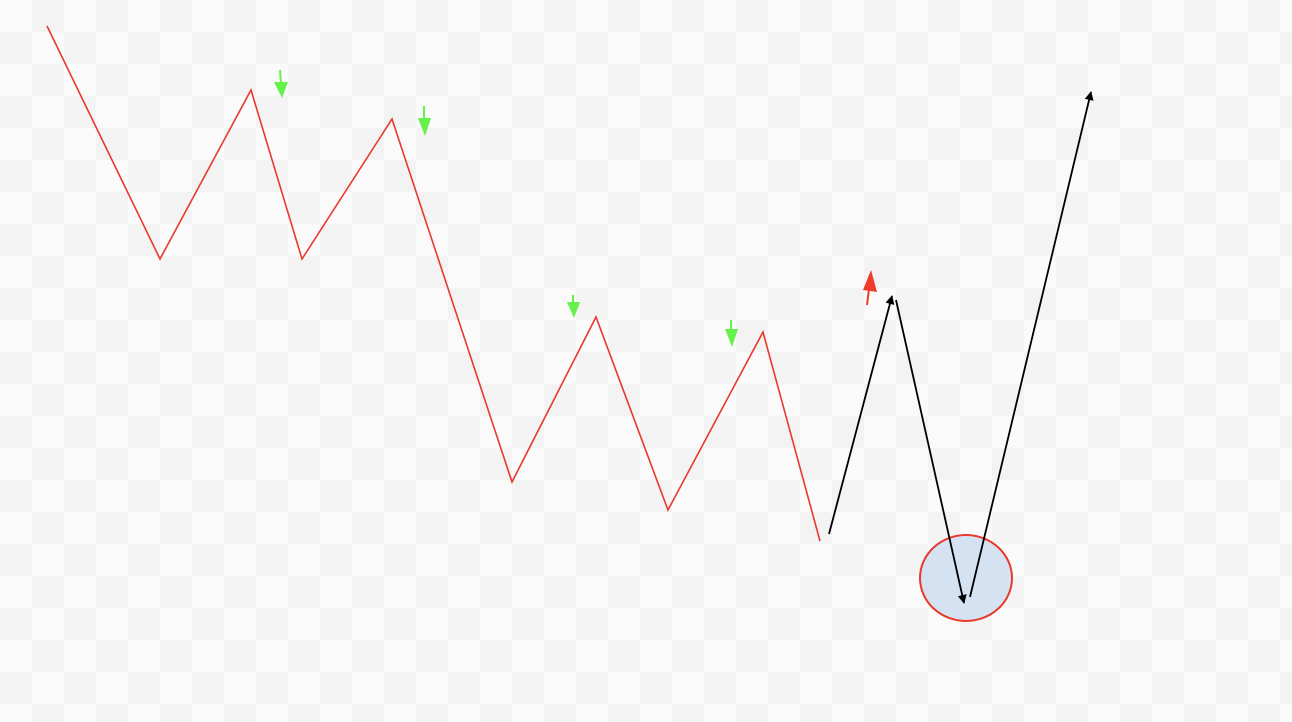  Describe the element at coordinates (870, 288) in the screenshot. I see `up-marker` at that location.